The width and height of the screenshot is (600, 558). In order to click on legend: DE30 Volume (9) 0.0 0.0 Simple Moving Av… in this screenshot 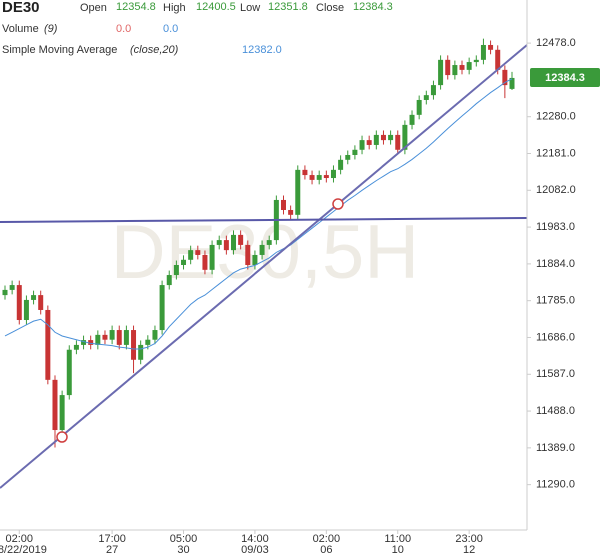, I will do `click(142, 28)`.